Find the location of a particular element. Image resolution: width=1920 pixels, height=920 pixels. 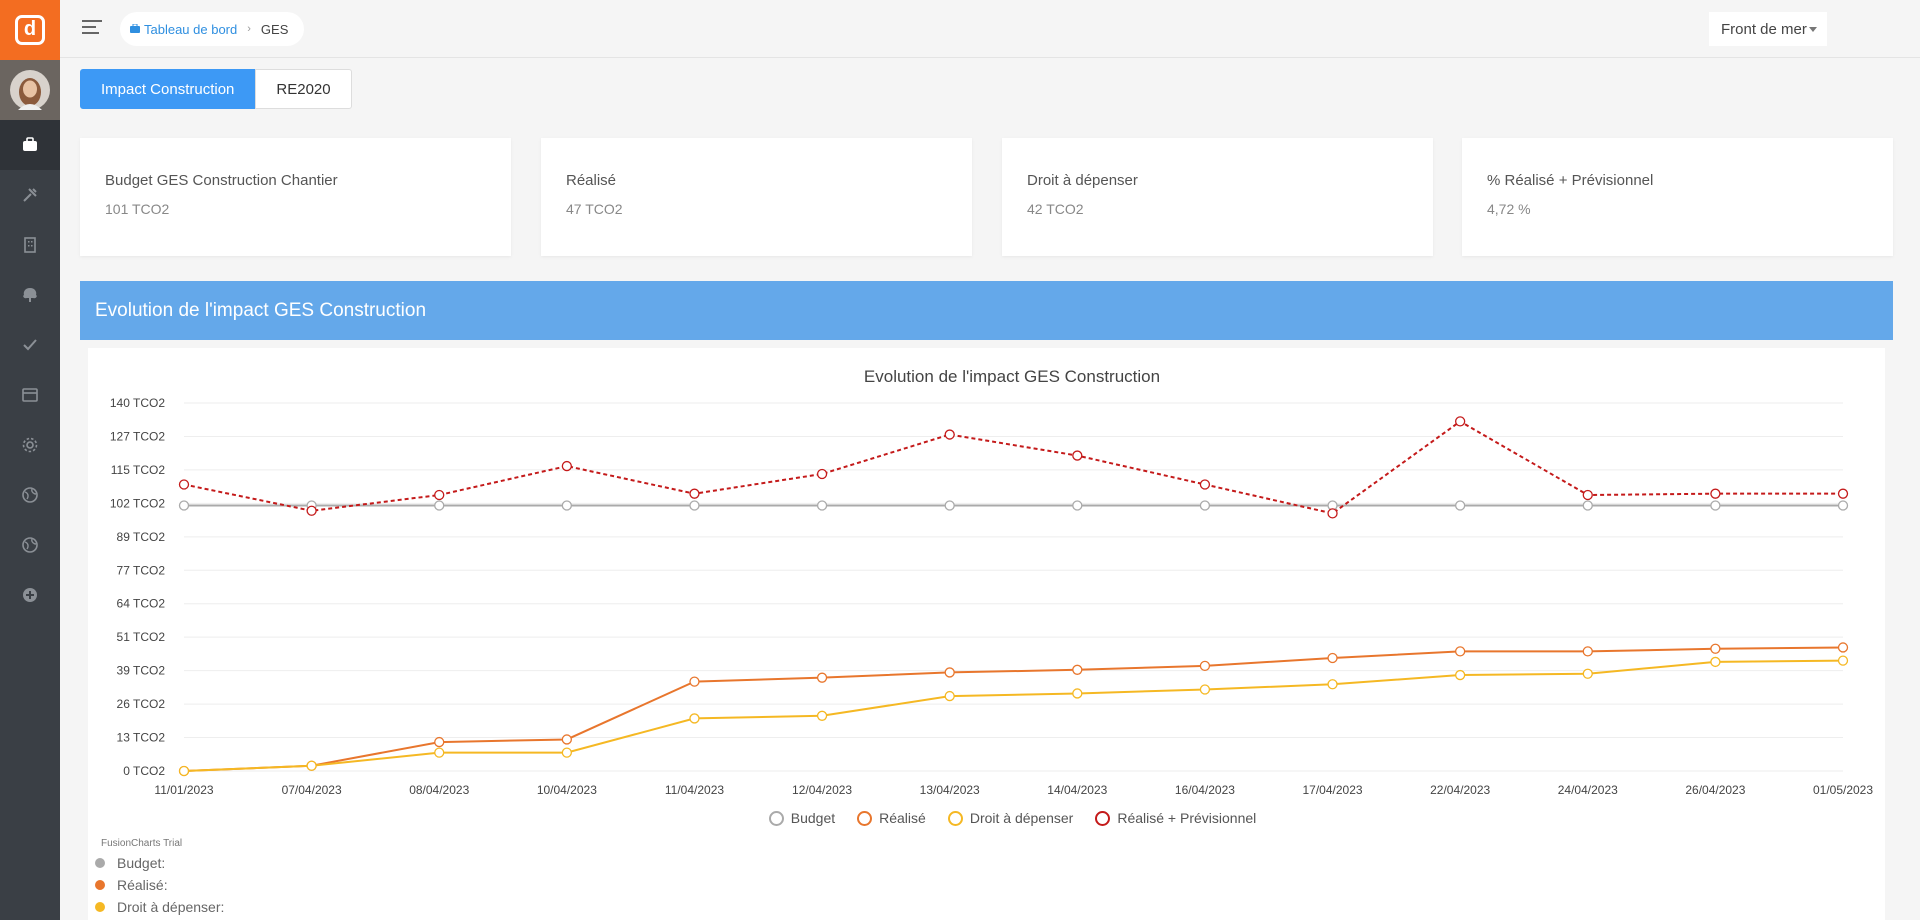

calendar-icon is located at coordinates (30, 395).